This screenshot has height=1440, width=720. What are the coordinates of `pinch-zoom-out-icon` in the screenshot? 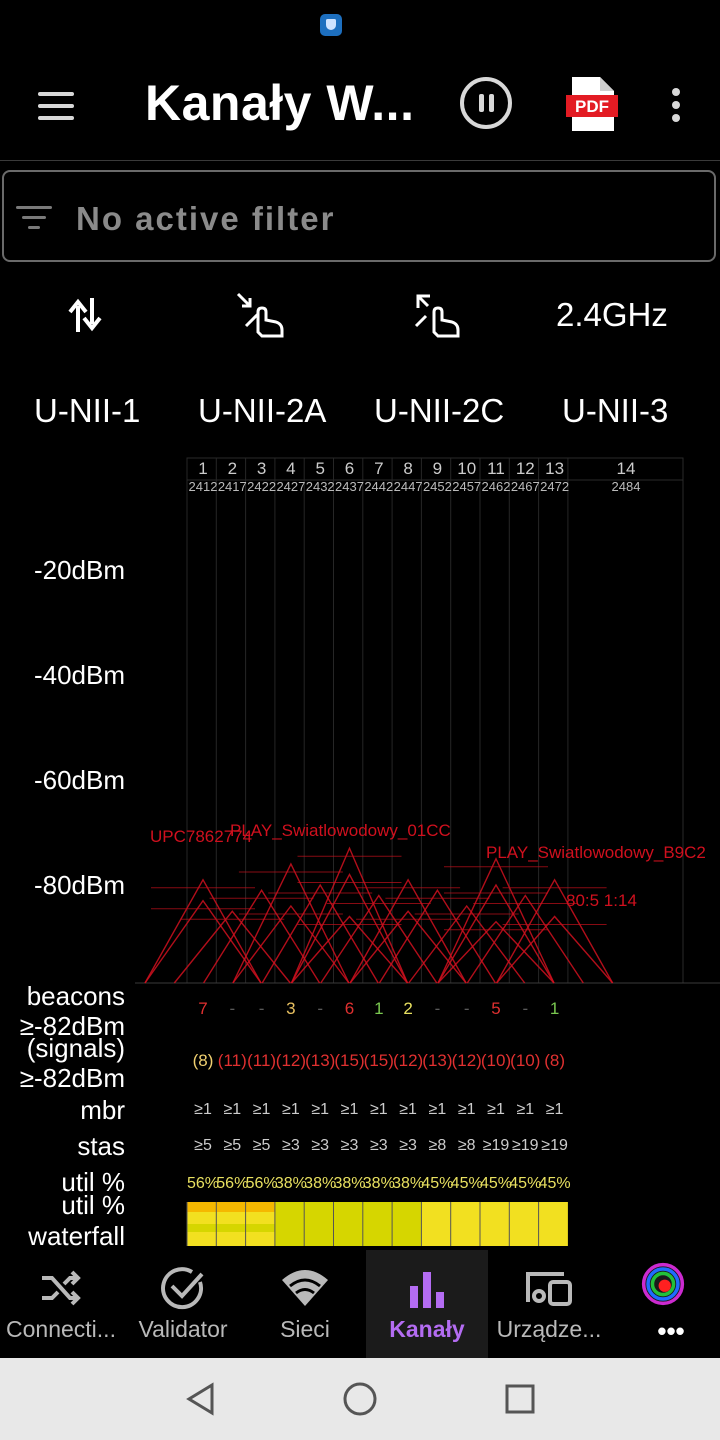 It's located at (437, 315).